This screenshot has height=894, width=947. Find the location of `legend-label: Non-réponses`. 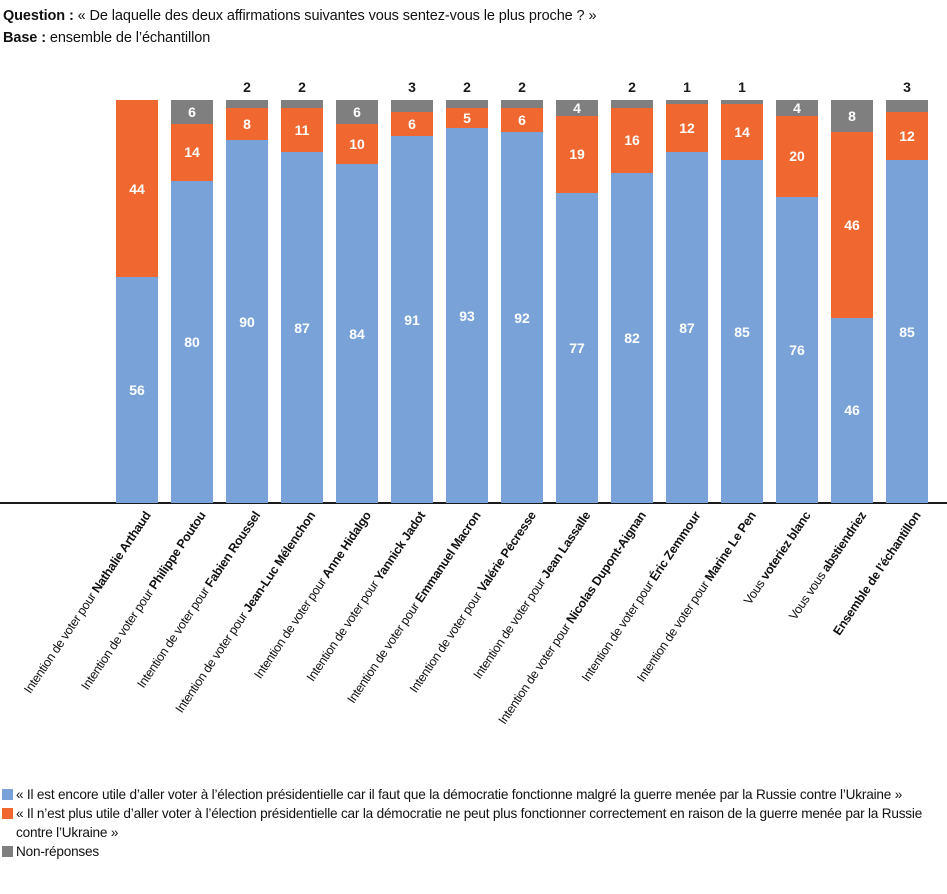

legend-label: Non-réponses is located at coordinates (57, 851).